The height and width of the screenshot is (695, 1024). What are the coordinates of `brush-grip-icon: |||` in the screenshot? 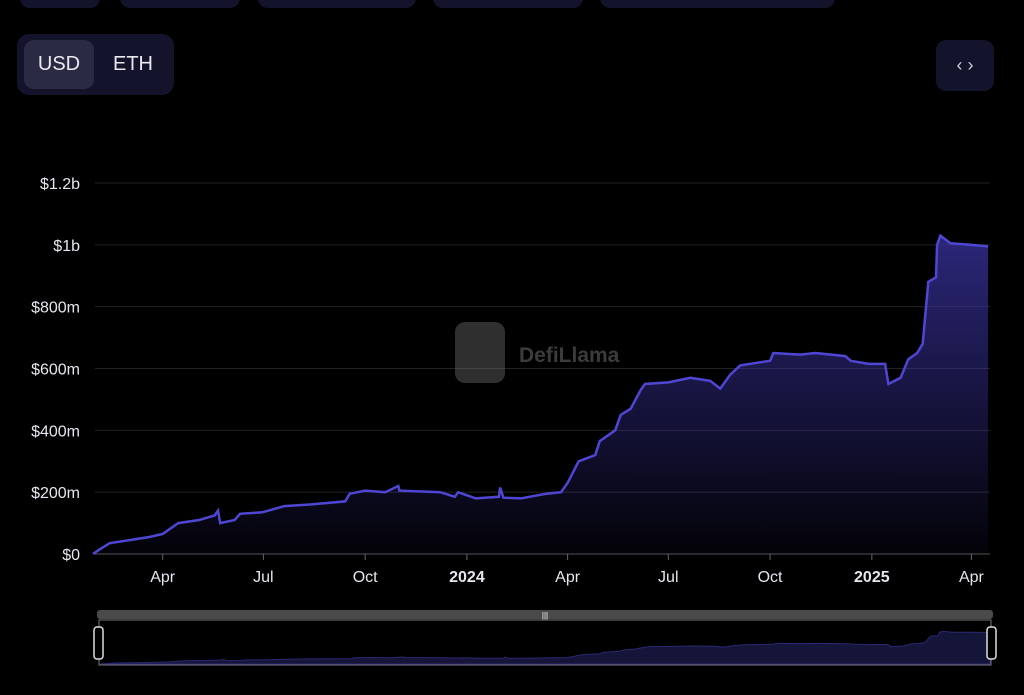 It's located at (545, 615).